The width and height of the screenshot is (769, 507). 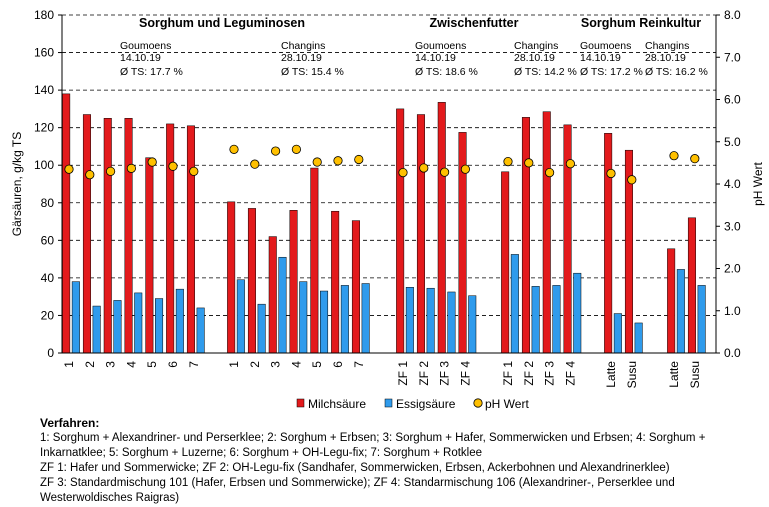 I want to click on section-title: Zwischenfutter, so click(x=474, y=23).